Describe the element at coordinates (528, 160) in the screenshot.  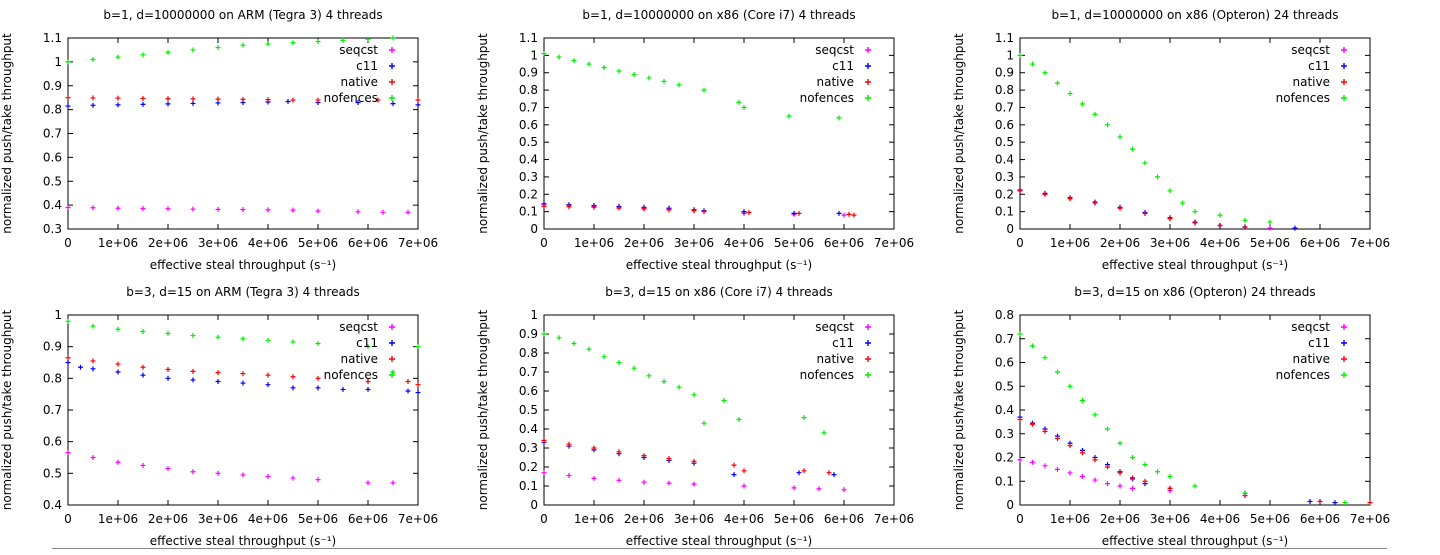
I see `y-tick-label: 0.4` at that location.